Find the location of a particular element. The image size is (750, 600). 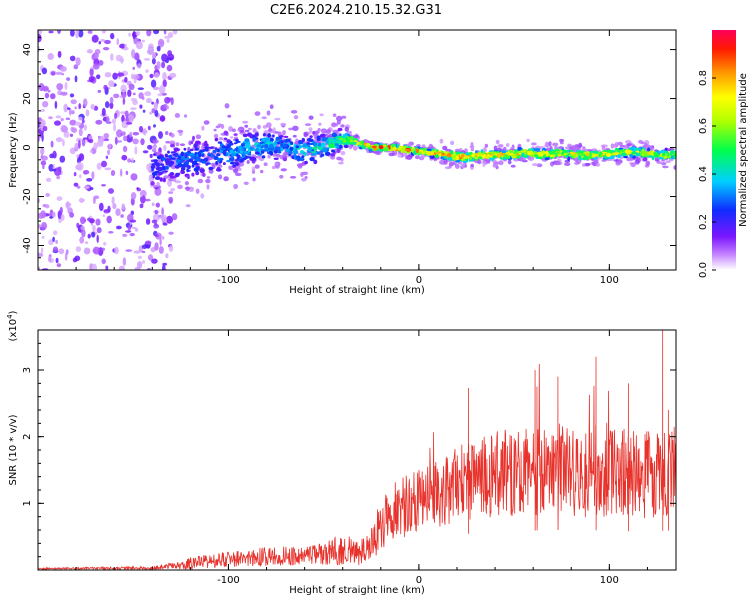

snr-multiplier-base: (x10 is located at coordinates (13, 330).